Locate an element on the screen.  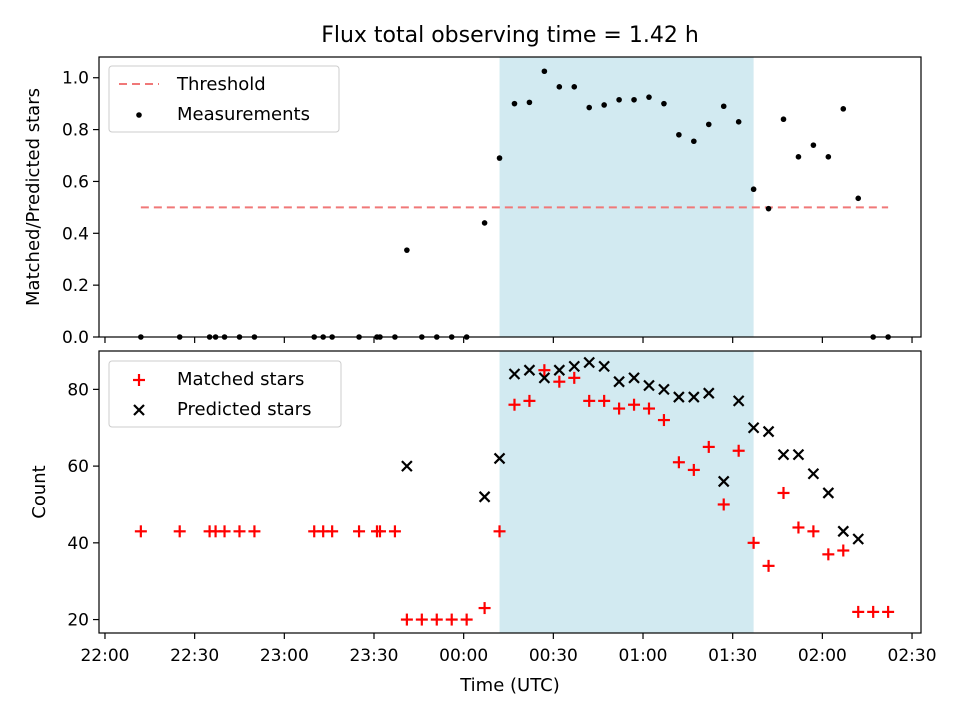
x-tick-label: 22:00 is located at coordinates (104, 656).